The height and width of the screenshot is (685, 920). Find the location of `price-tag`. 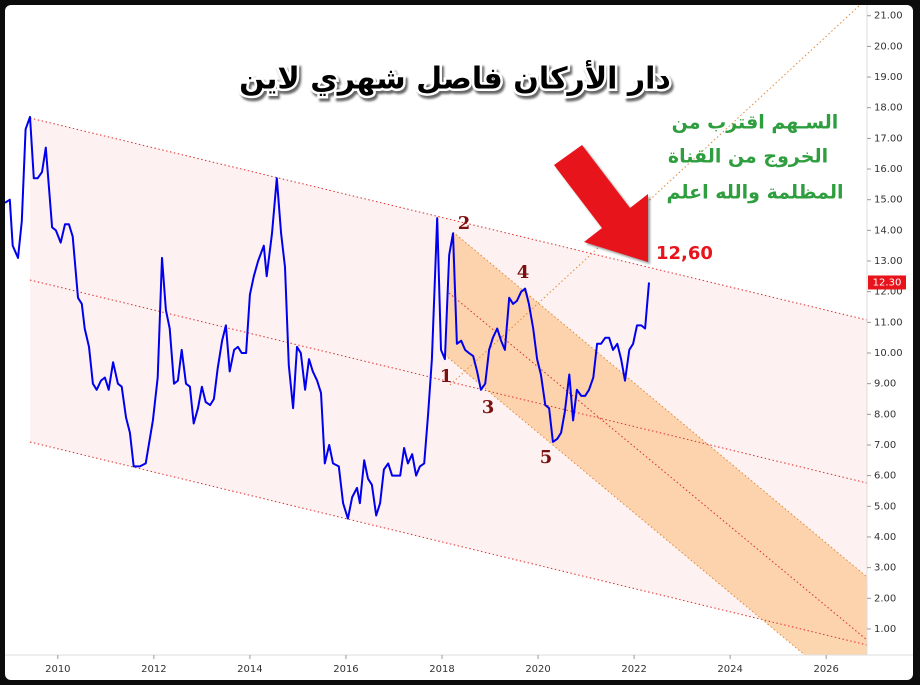

price-tag is located at coordinates (887, 282).